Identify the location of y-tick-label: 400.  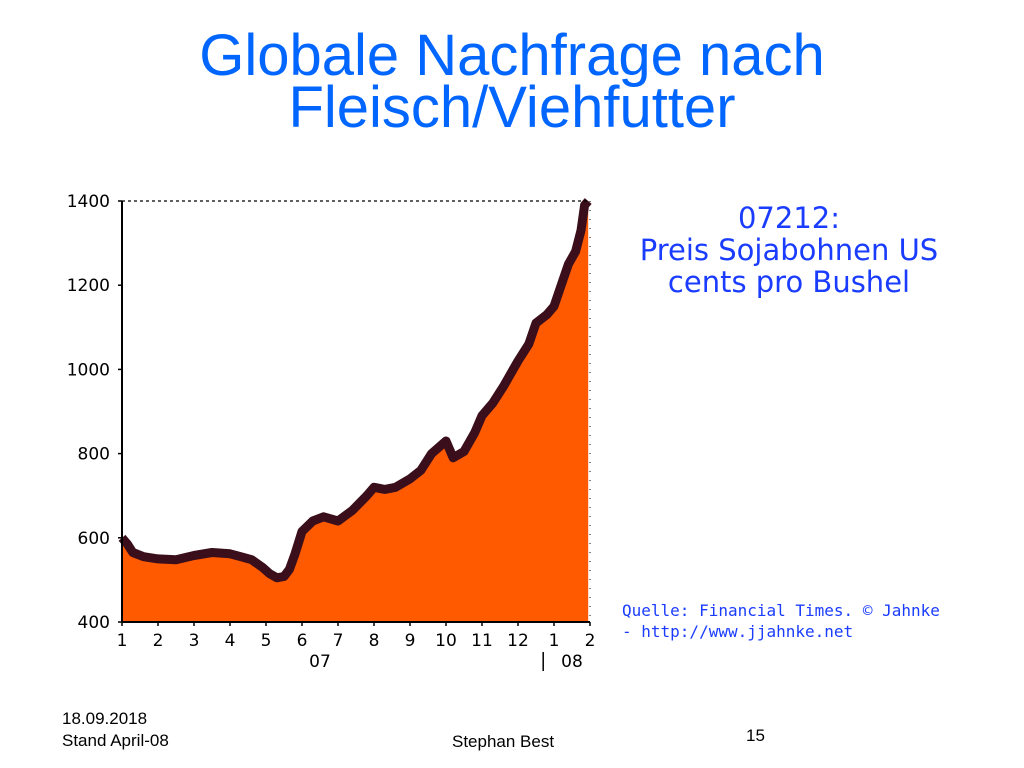
(94, 623).